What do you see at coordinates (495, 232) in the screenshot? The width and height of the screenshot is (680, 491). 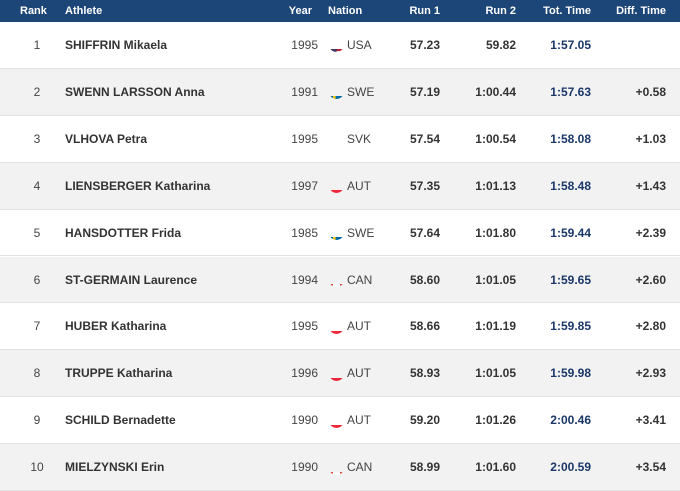 I see `run-2: 1:01.80` at bounding box center [495, 232].